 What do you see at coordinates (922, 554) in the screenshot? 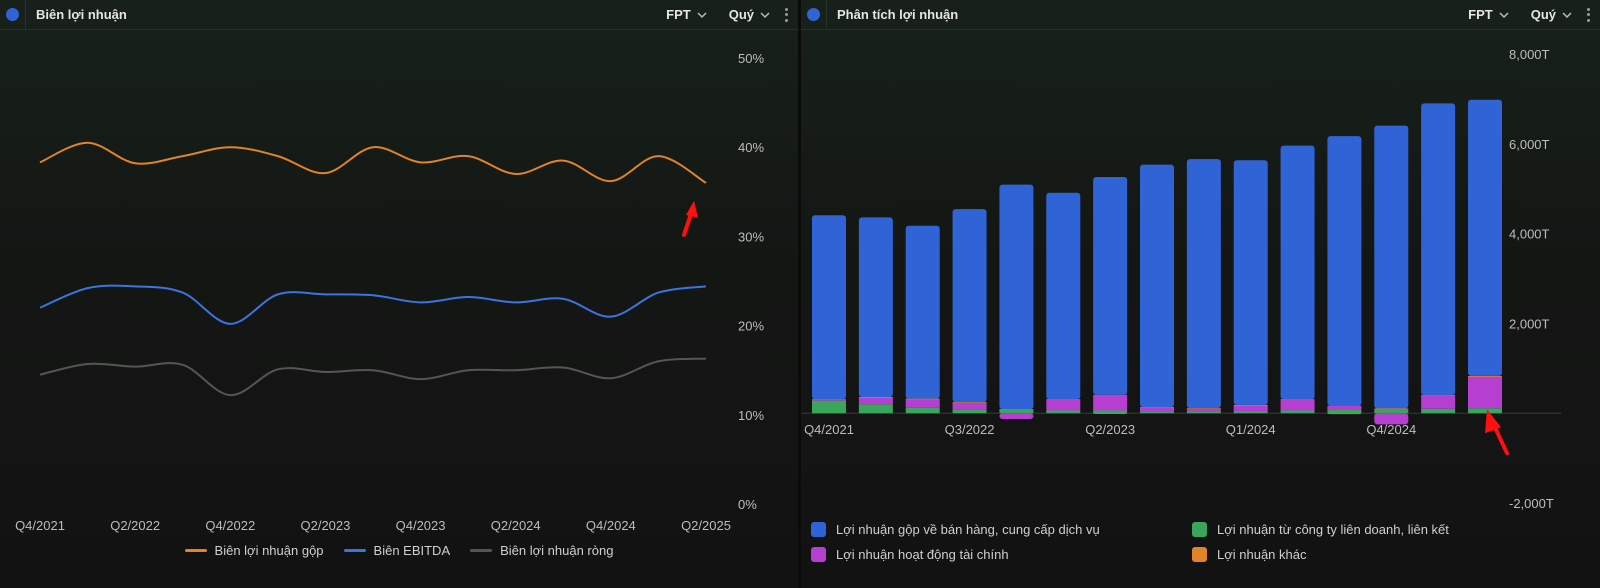
I see `legend-label: Lợi nhuận hoạt động tài chính` at bounding box center [922, 554].